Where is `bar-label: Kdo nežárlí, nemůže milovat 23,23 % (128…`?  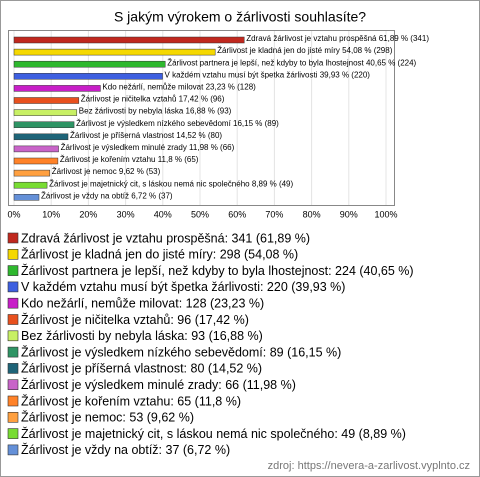
bar-label: Kdo nežárlí, nemůže milovat 23,23 % (128… is located at coordinates (179, 87).